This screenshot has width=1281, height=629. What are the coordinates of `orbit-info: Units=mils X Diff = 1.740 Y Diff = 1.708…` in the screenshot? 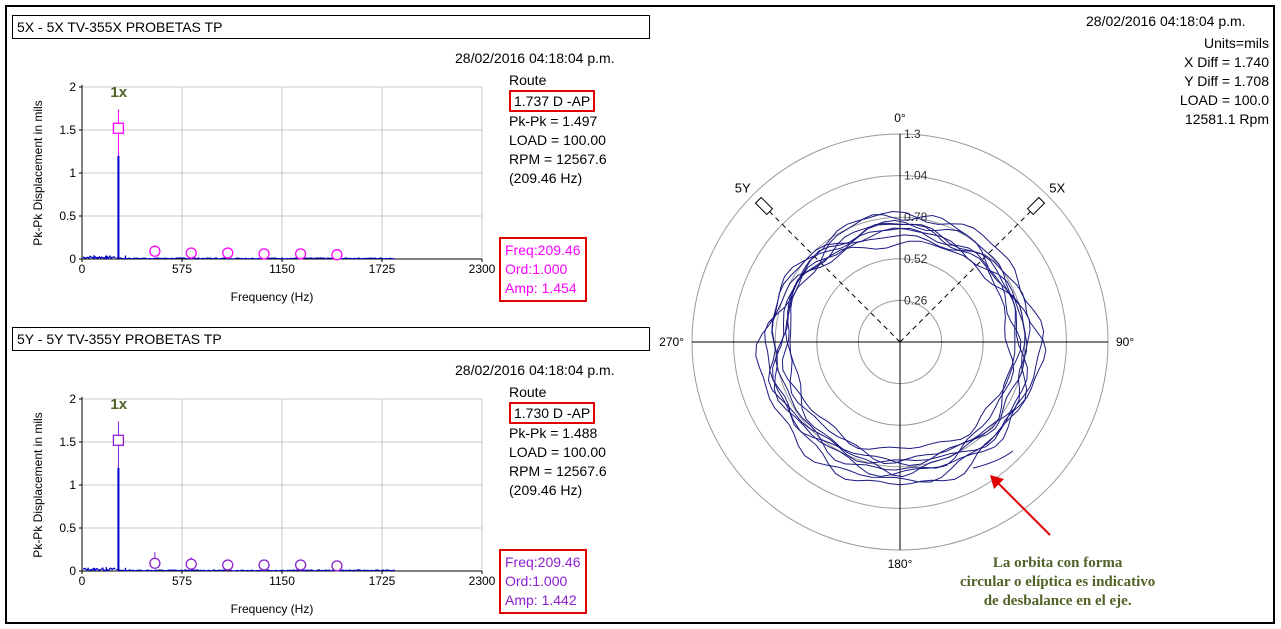 It's located at (1224, 81).